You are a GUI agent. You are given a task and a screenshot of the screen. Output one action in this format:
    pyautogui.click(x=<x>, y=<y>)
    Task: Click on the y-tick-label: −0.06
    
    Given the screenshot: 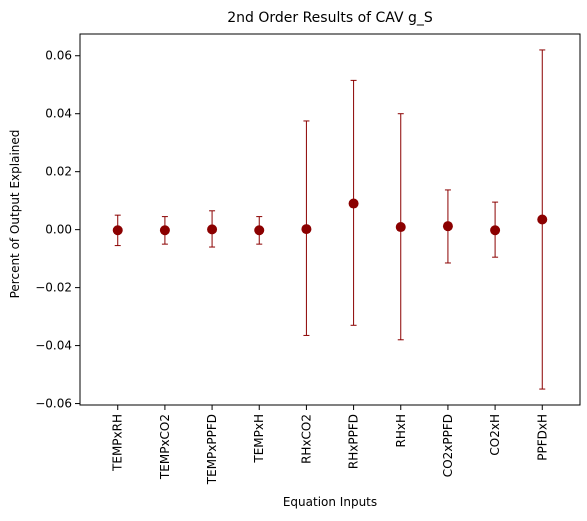 What is the action you would take?
    pyautogui.click(x=53, y=404)
    